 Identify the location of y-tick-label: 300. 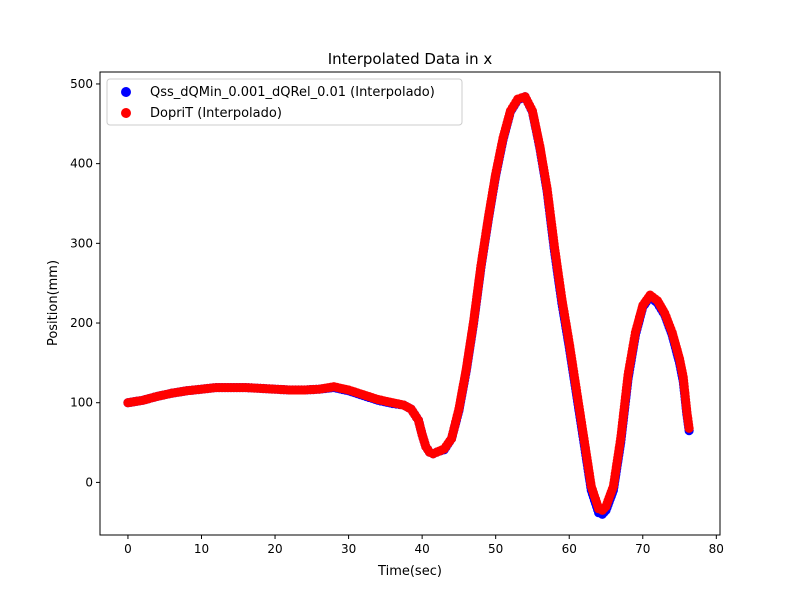
(81, 243).